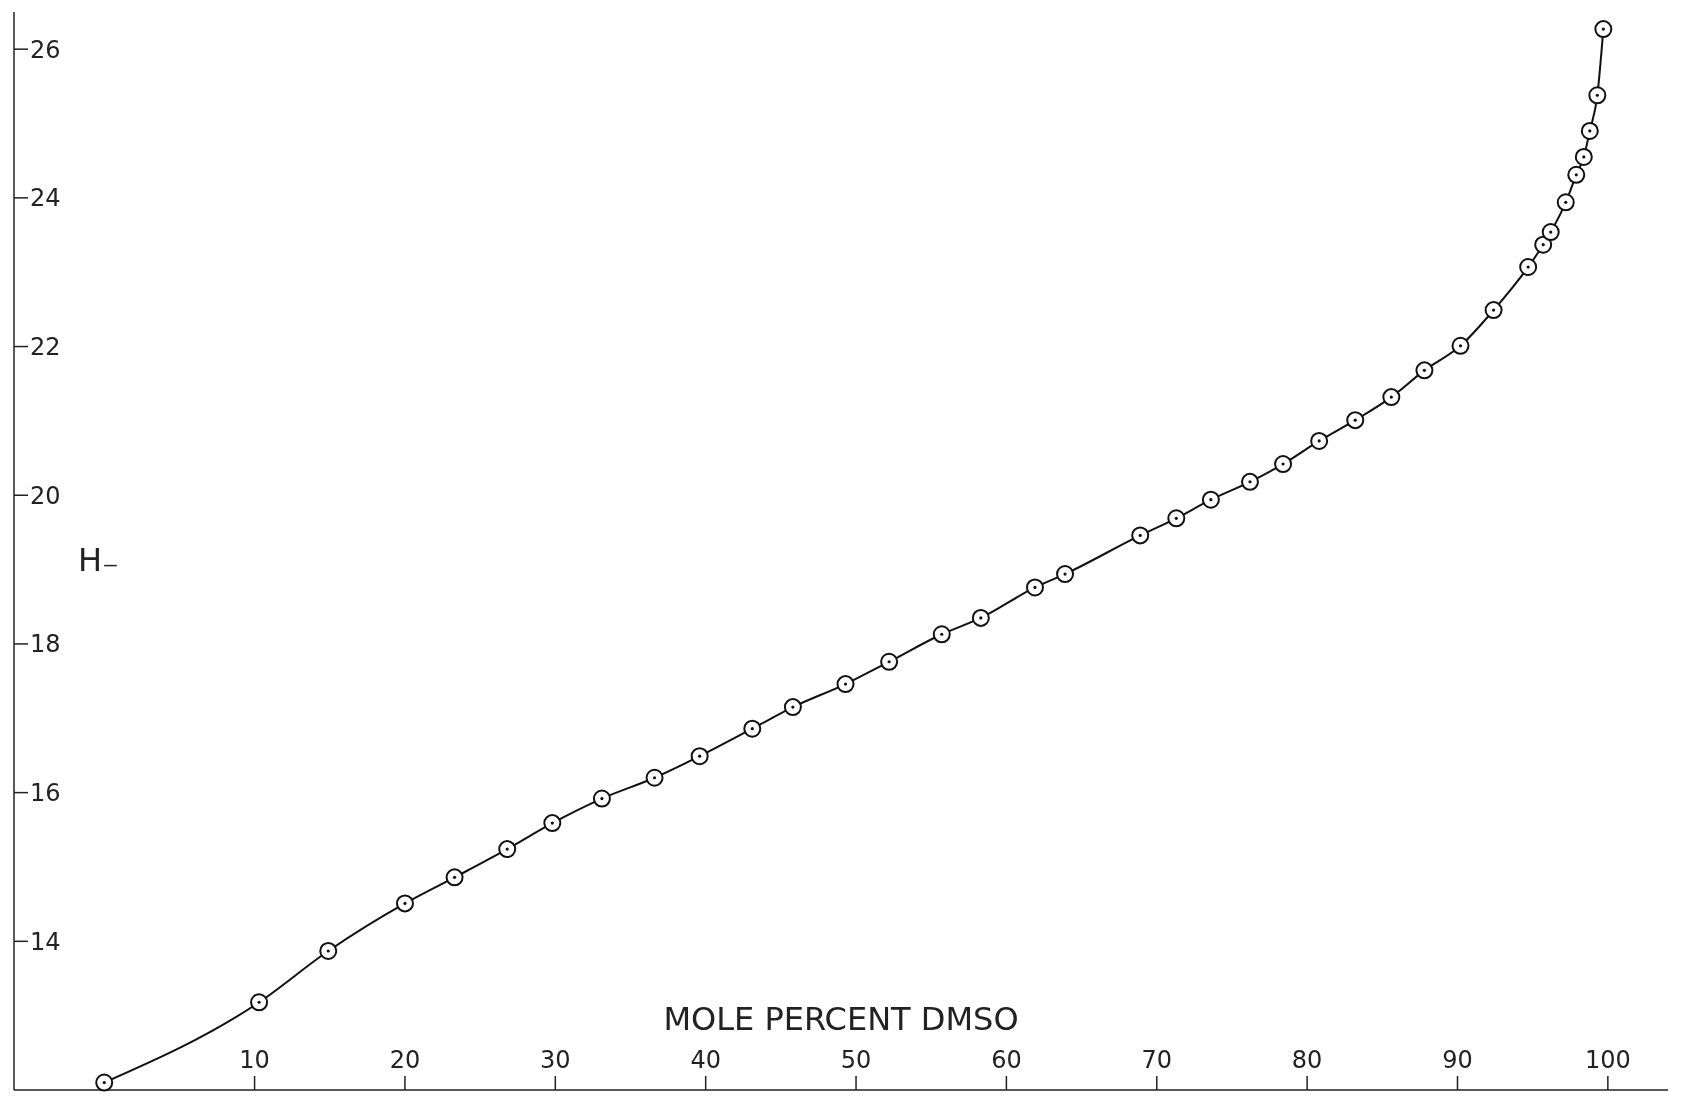 This screenshot has height=1100, width=1685. I want to click on y-tick-label: 20, so click(45, 495).